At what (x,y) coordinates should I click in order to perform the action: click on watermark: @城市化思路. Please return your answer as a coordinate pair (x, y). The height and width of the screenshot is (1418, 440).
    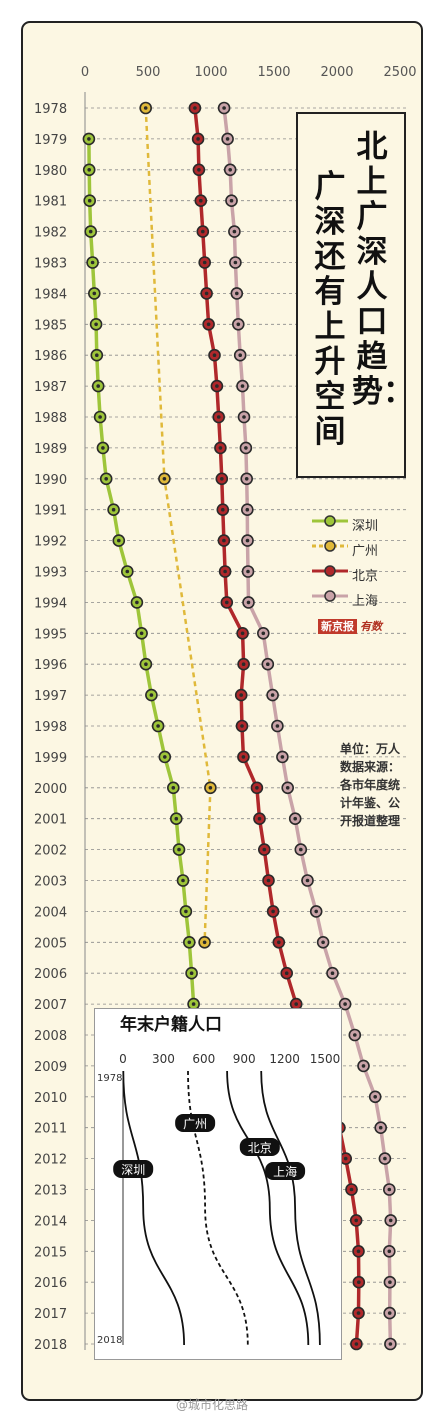
    Looking at the image, I should click on (212, 1405).